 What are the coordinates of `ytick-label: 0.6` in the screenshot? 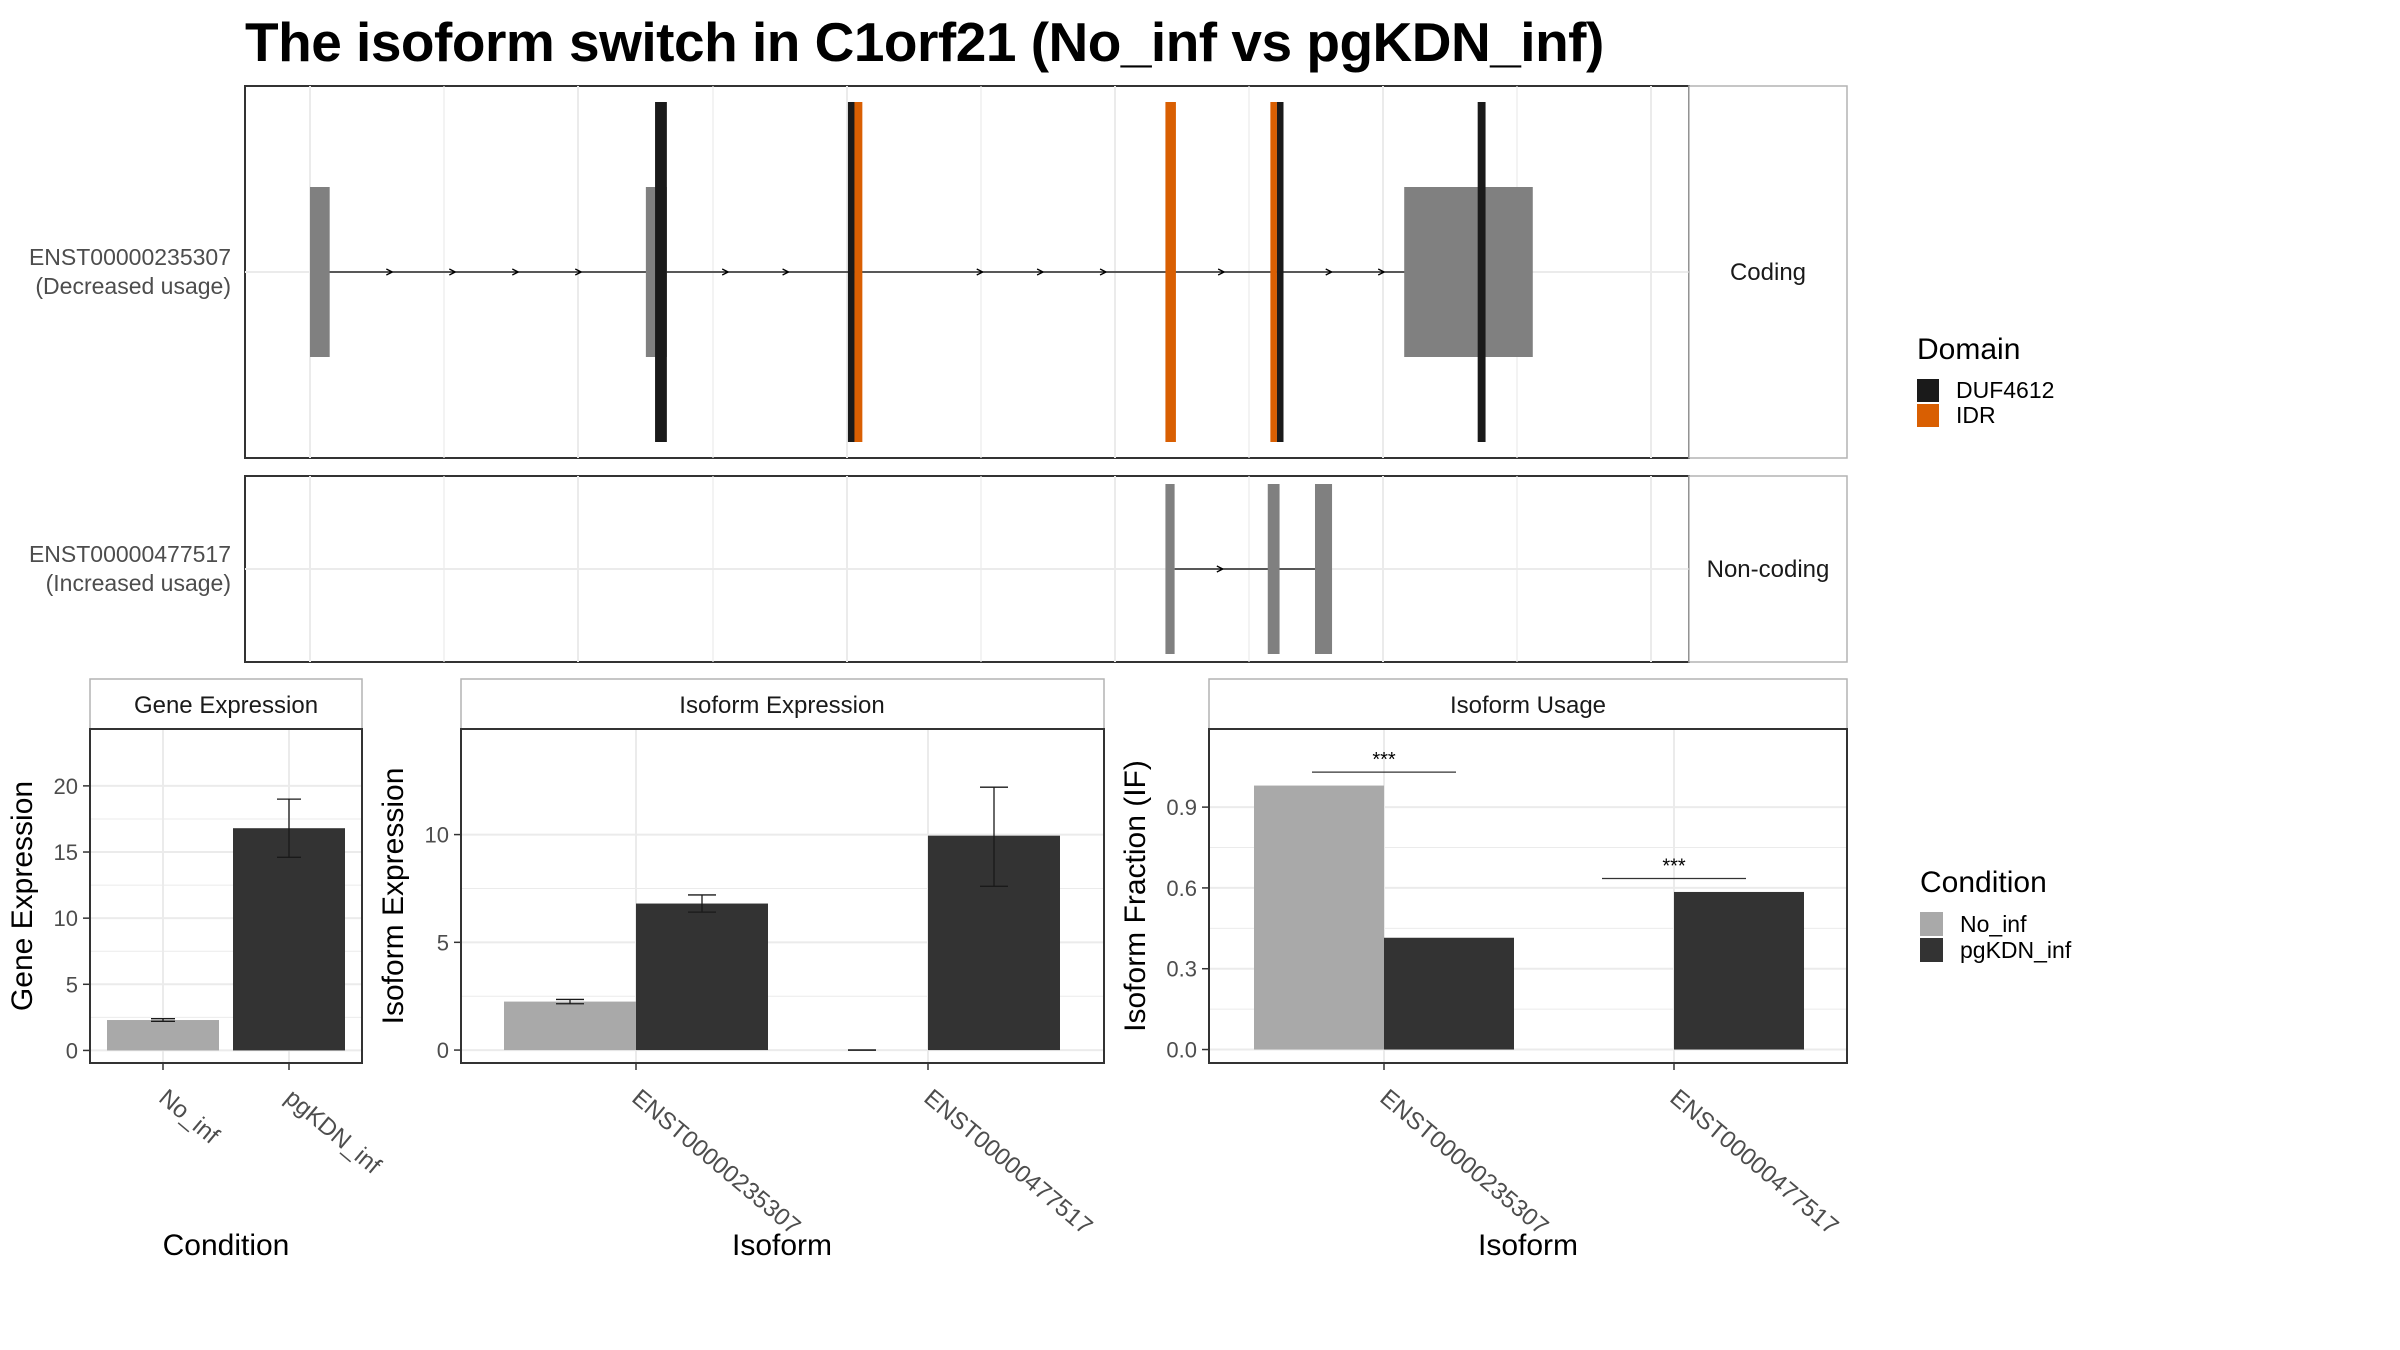 It's located at (1181, 888).